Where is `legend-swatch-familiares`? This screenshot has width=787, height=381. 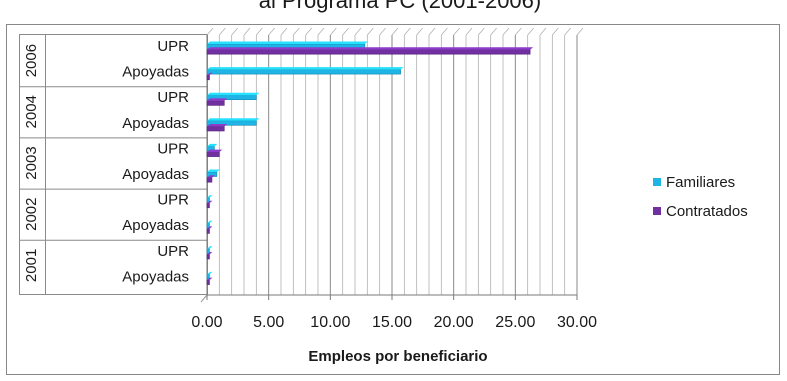 legend-swatch-familiares is located at coordinates (657, 182).